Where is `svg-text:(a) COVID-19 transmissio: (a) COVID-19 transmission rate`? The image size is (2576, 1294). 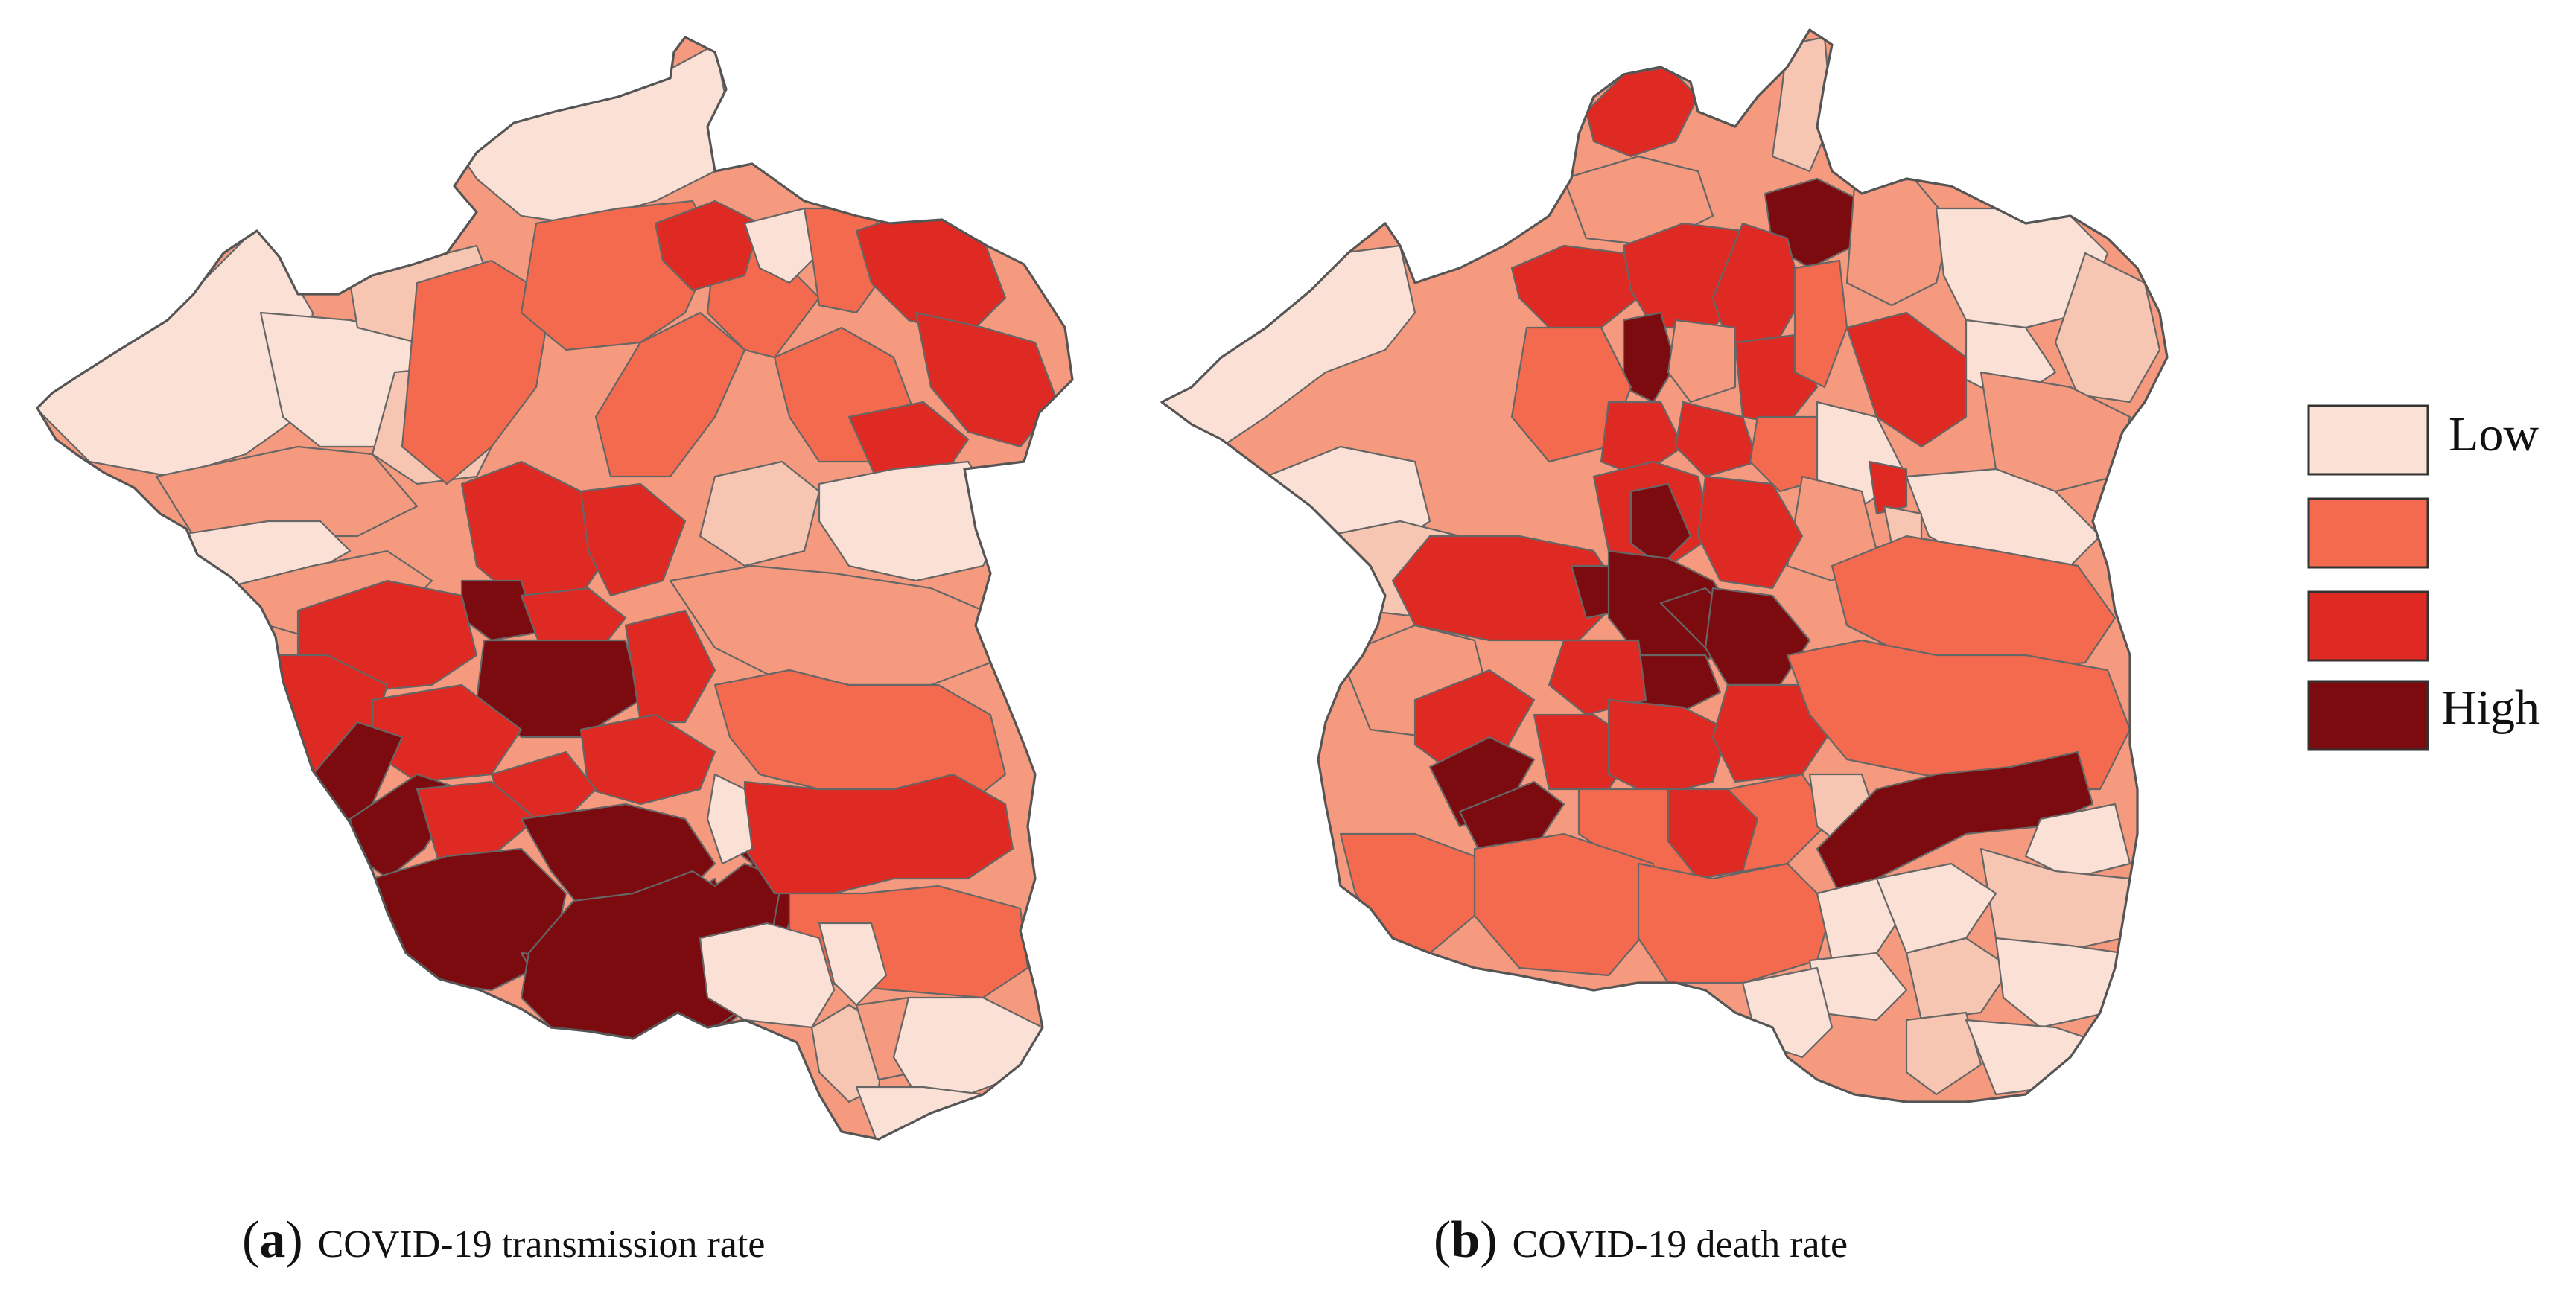
svg-text:(a) COVID-19 transmissio: (a) COVID-19 transmission rate is located at coordinates (503, 1240).